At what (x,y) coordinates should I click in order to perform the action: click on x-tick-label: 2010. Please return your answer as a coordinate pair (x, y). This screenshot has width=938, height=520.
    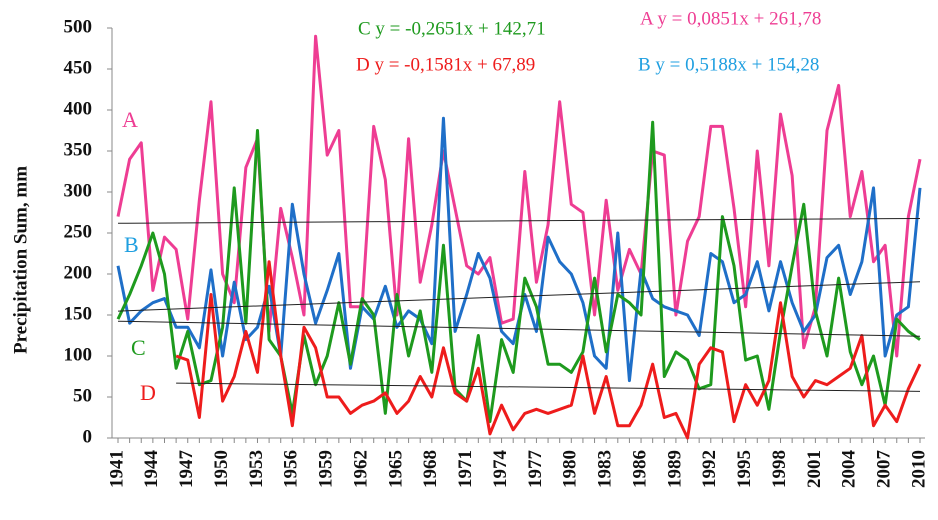
    Looking at the image, I should click on (918, 469).